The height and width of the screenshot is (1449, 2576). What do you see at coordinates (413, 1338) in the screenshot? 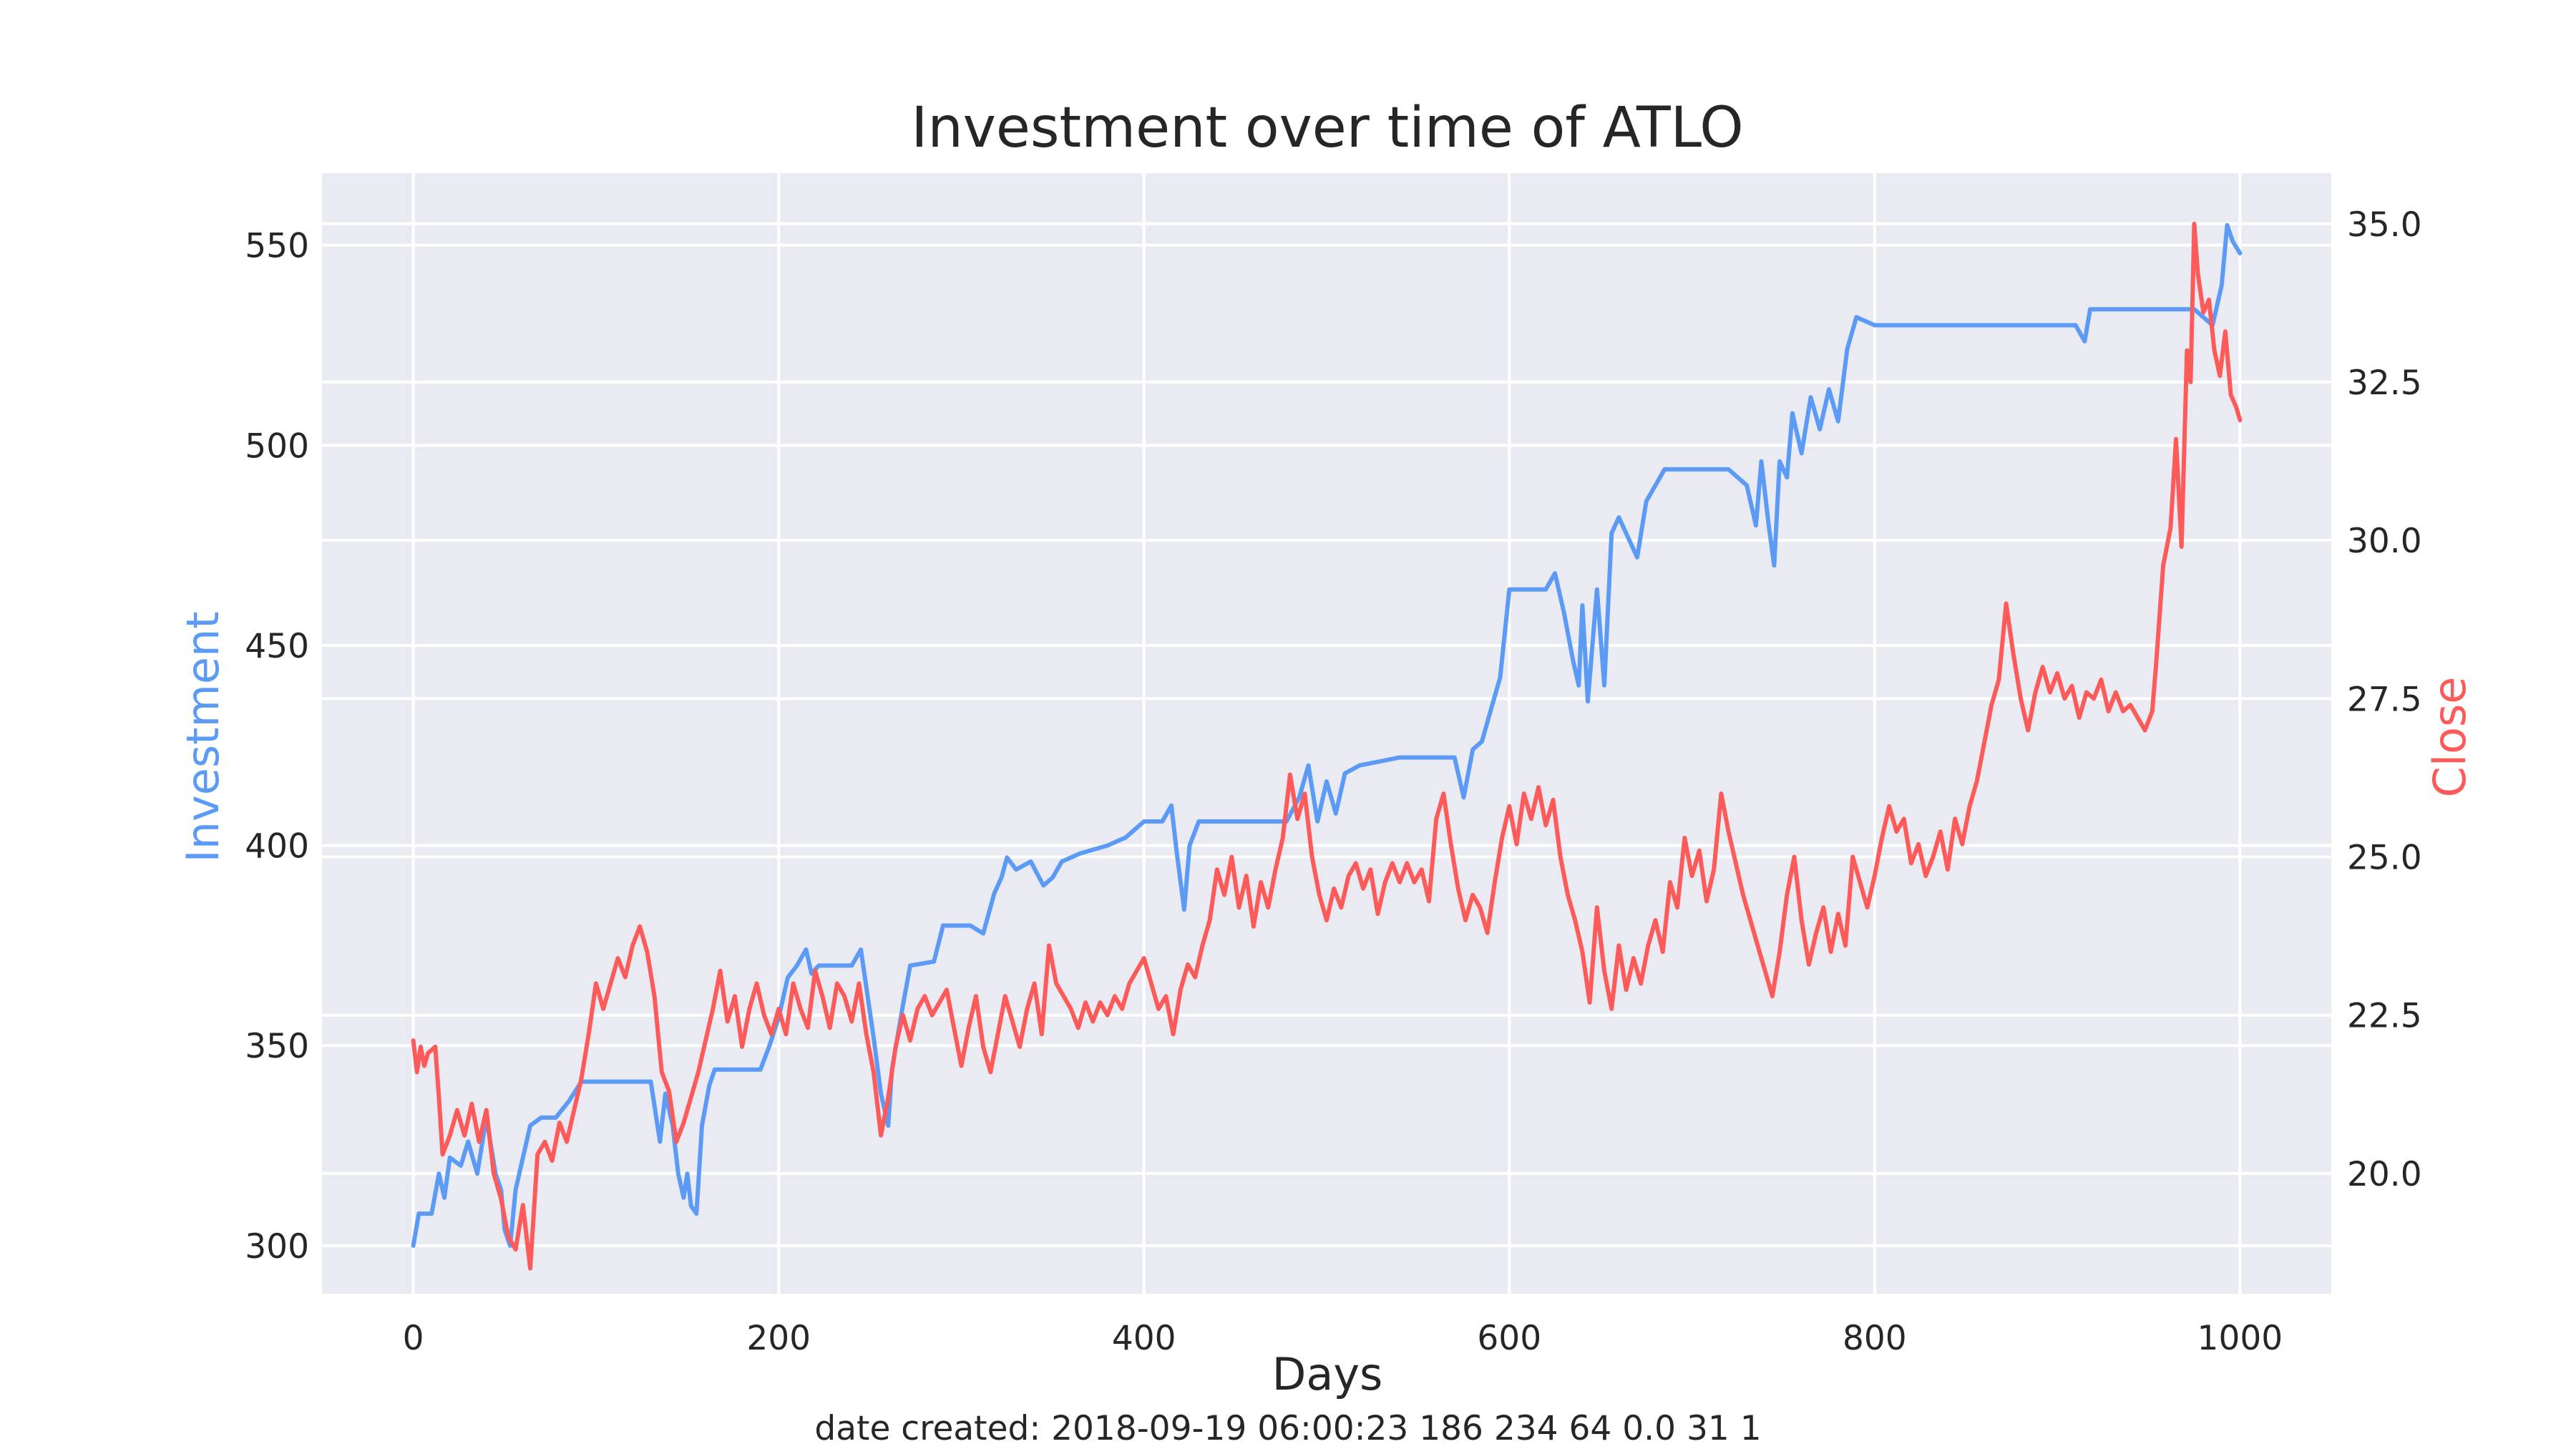
I see `x-tick-label: 0` at bounding box center [413, 1338].